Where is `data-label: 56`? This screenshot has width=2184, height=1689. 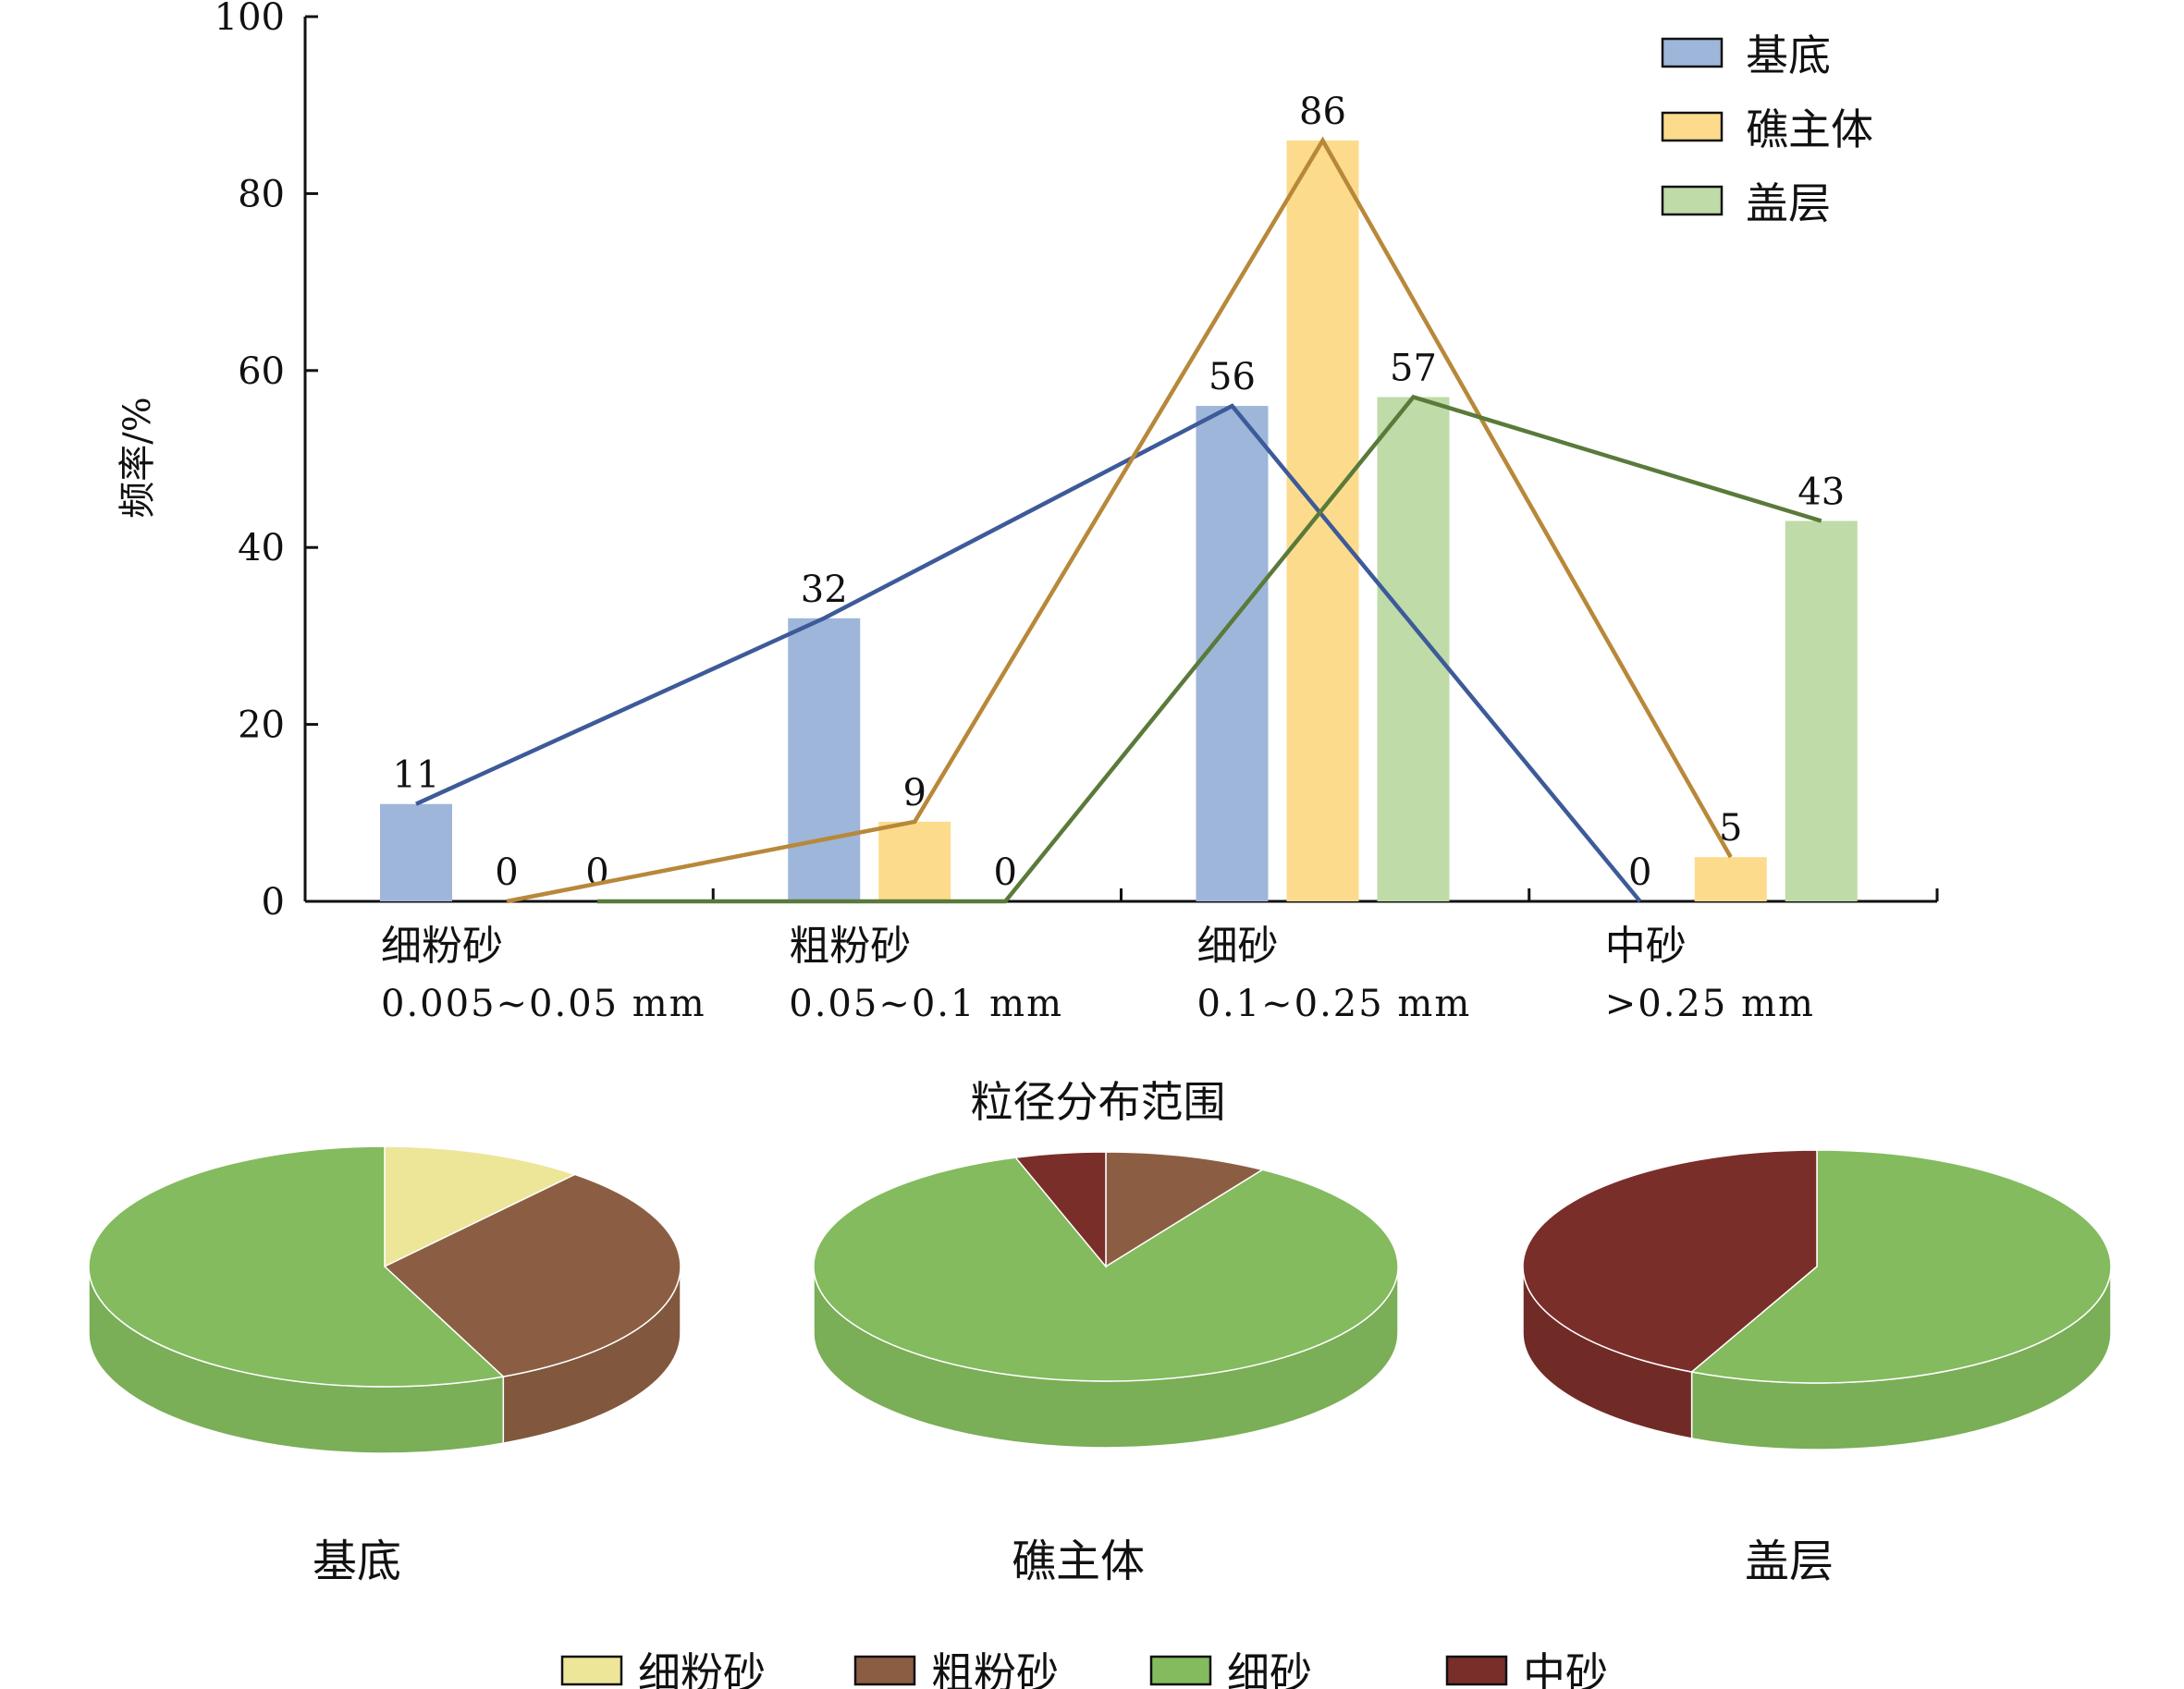
data-label: 56 is located at coordinates (1232, 377).